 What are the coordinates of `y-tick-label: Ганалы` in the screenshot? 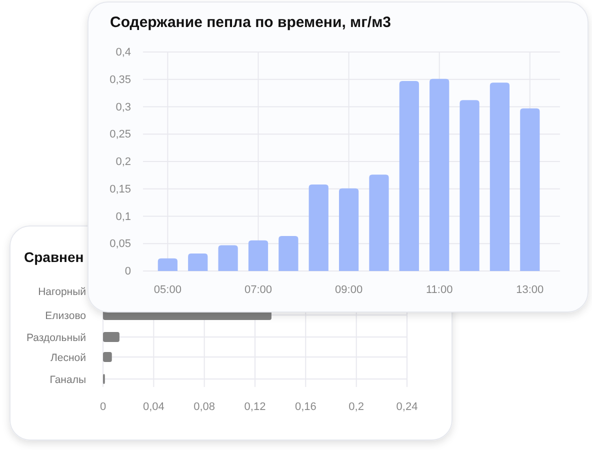 It's located at (68, 380).